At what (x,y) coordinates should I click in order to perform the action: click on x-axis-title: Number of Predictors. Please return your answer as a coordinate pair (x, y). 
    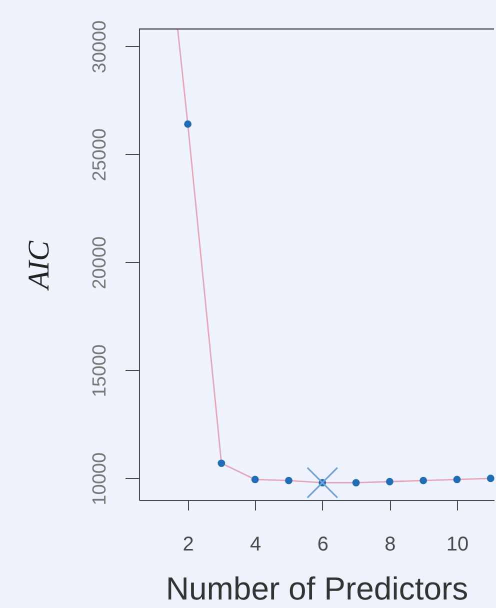
    Looking at the image, I should click on (317, 588).